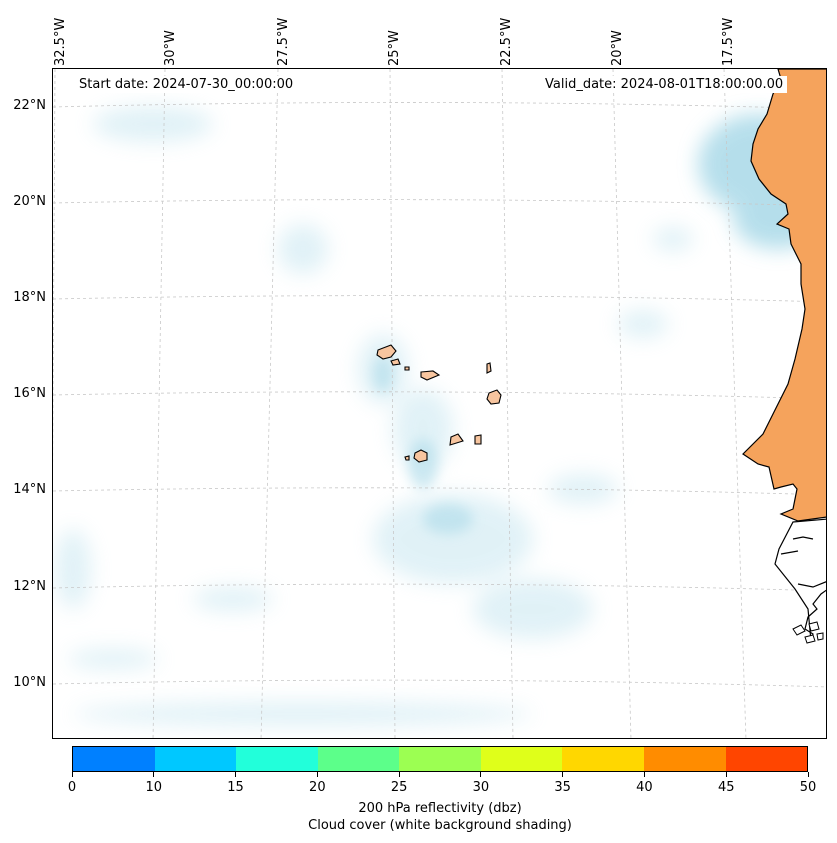  I want to click on colorbar-tick-label: 35, so click(562, 787).